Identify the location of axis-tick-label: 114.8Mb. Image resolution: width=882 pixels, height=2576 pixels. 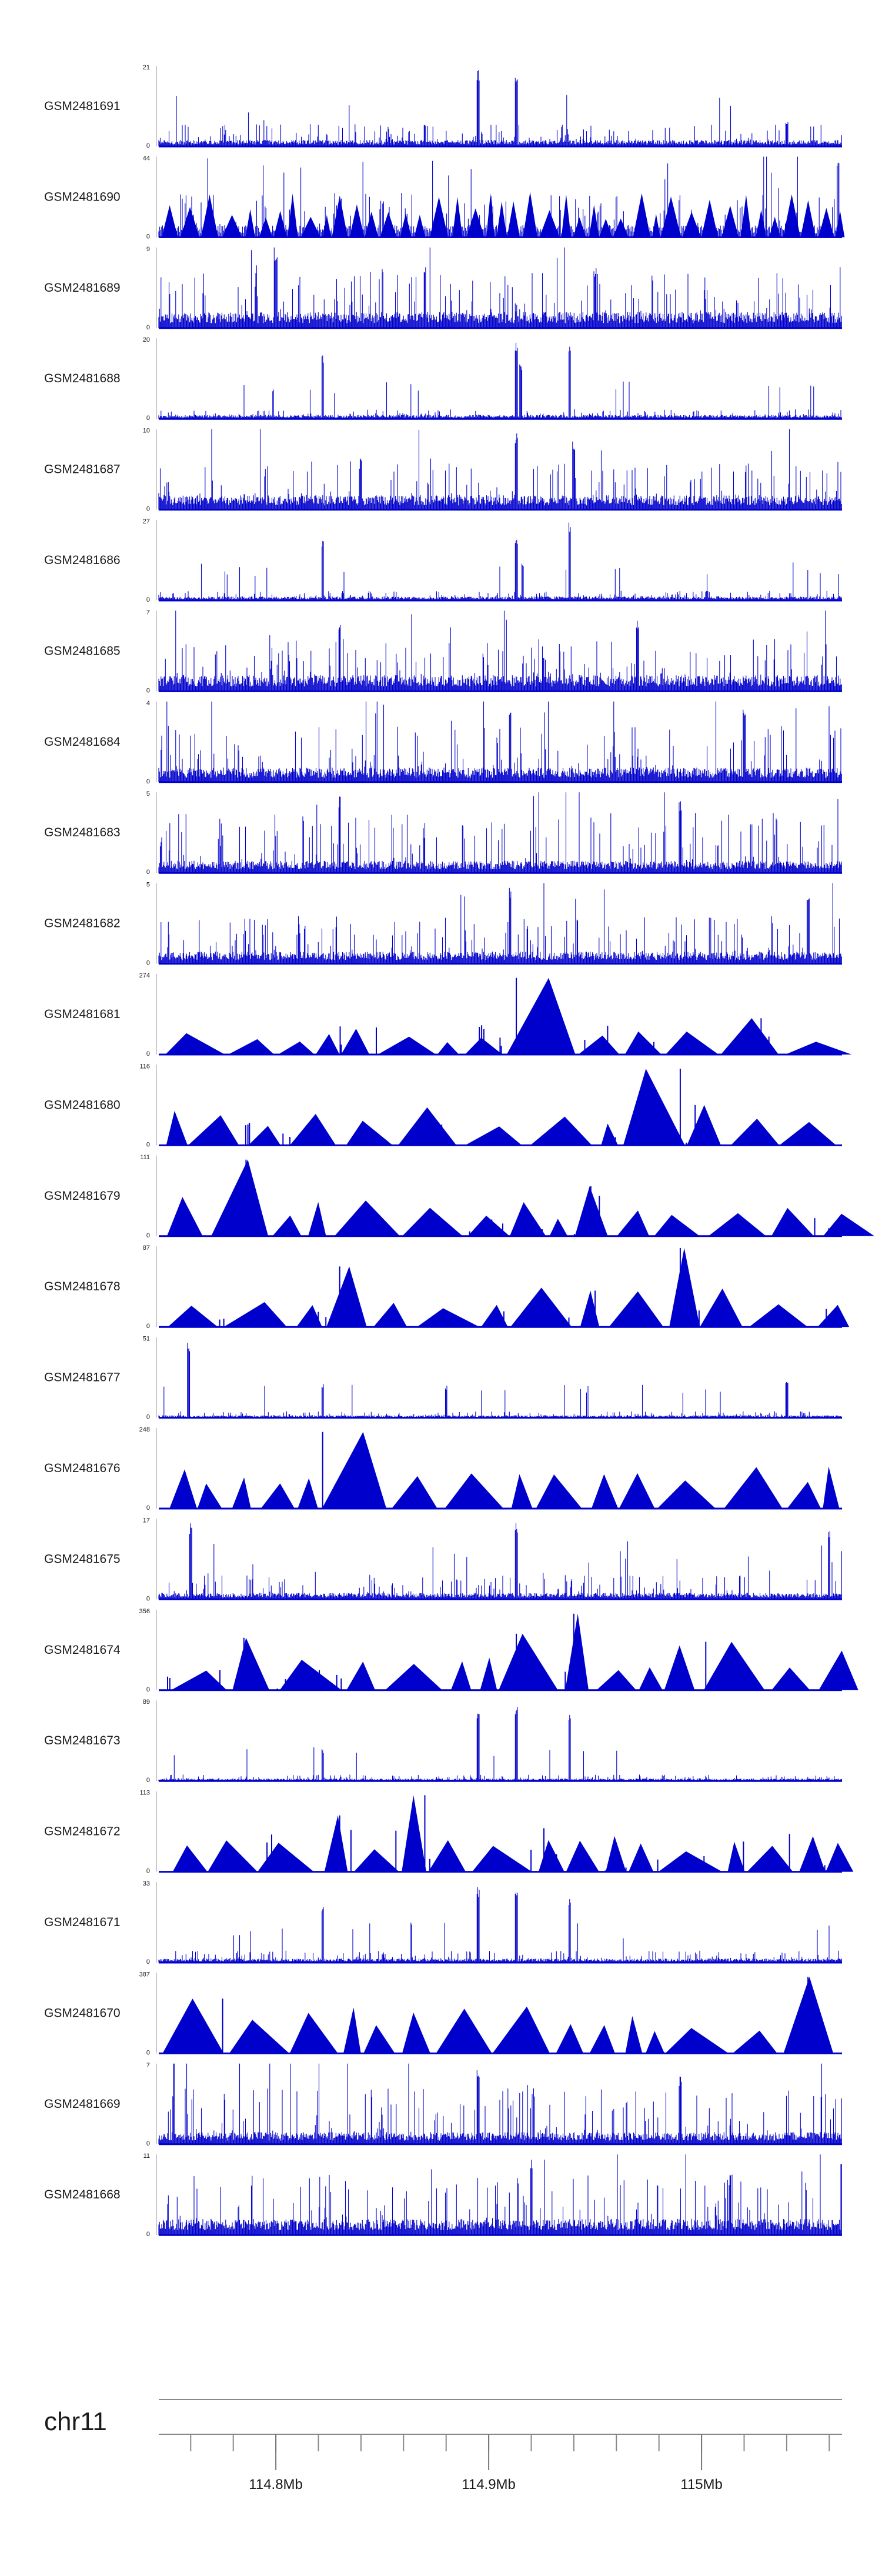
(276, 2484).